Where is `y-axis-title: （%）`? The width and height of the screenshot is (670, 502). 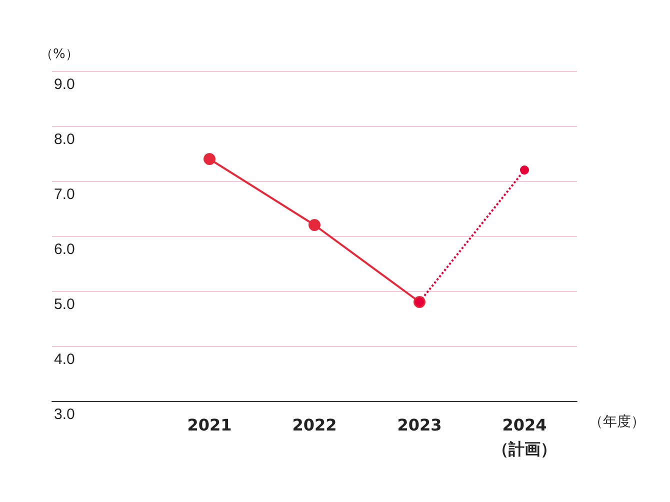
y-axis-title: （%） is located at coordinates (59, 54).